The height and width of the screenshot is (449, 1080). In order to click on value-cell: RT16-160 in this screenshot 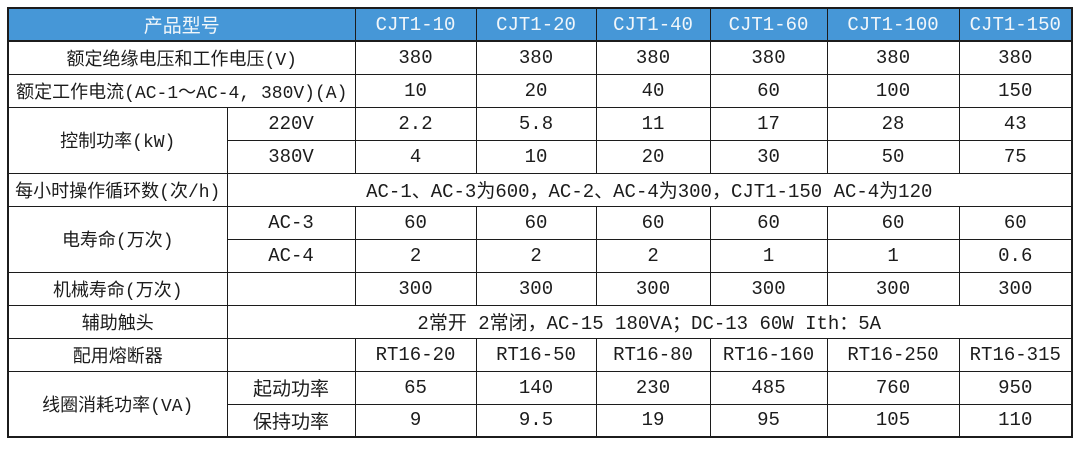, I will do `click(768, 354)`.